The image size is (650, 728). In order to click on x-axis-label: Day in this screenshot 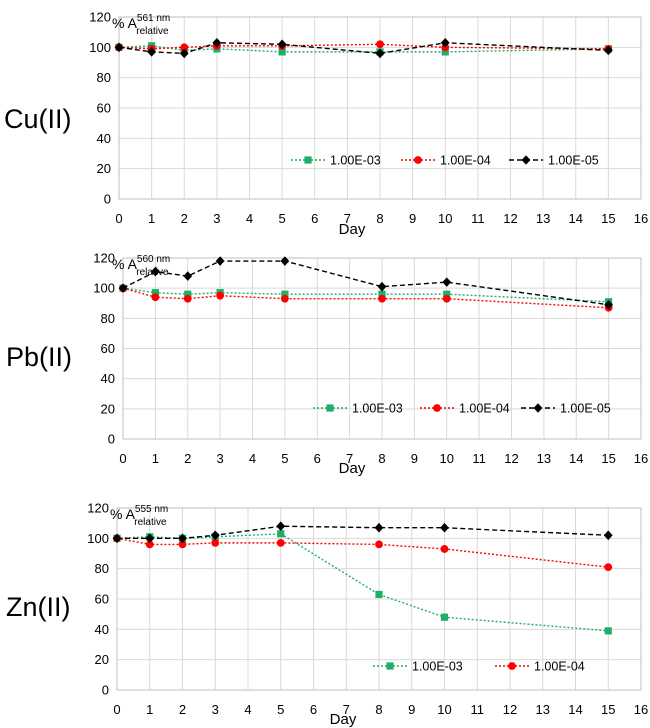, I will do `click(343, 719)`.